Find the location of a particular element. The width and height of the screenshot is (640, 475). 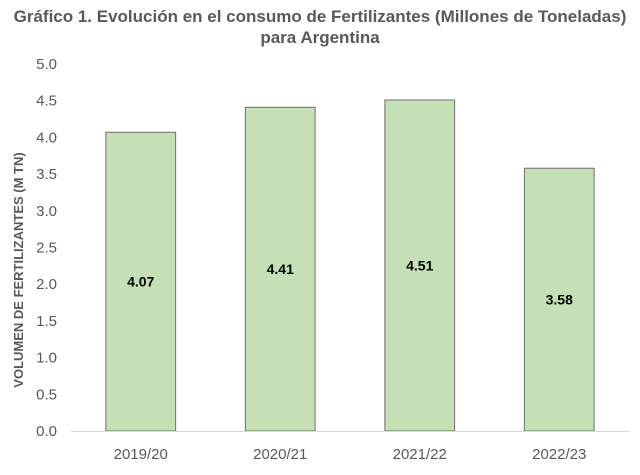

chart-title-line2: para Argentina is located at coordinates (320, 37).